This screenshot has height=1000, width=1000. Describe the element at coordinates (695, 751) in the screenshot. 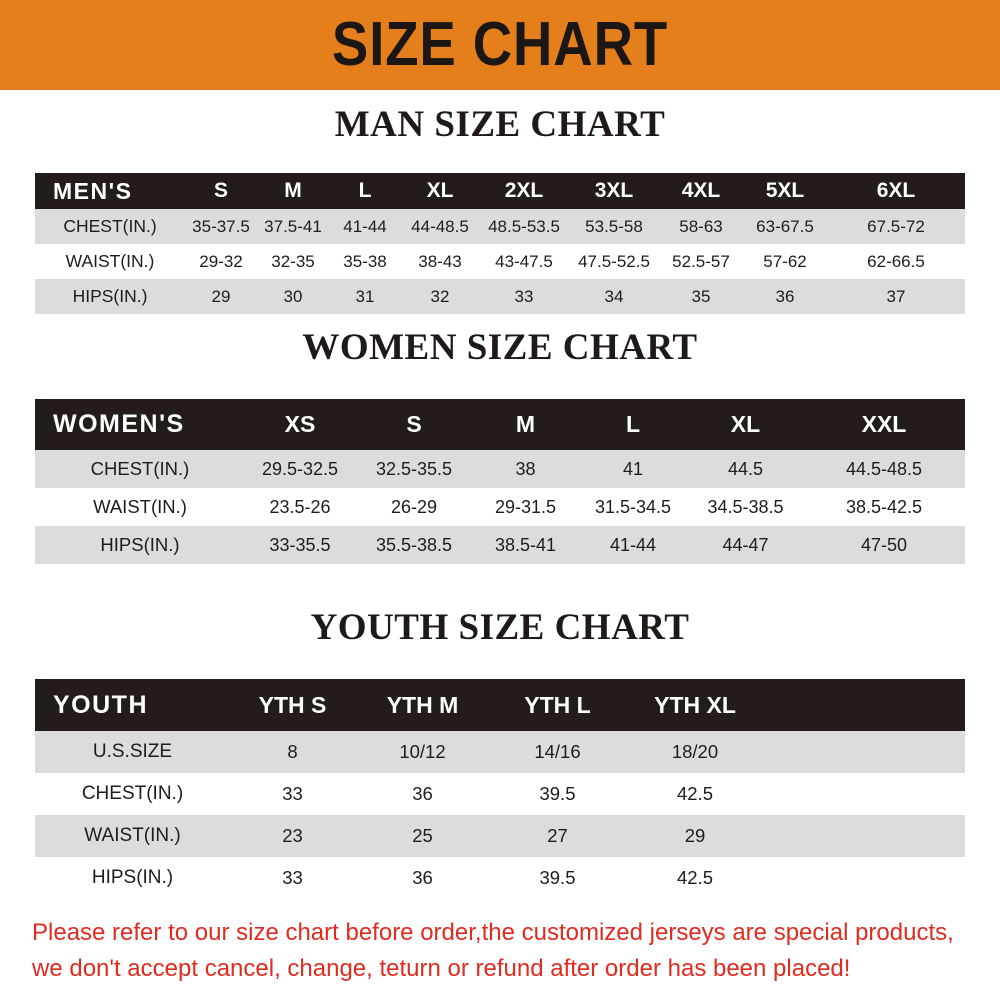

I see `table-cell: 18/20` at that location.